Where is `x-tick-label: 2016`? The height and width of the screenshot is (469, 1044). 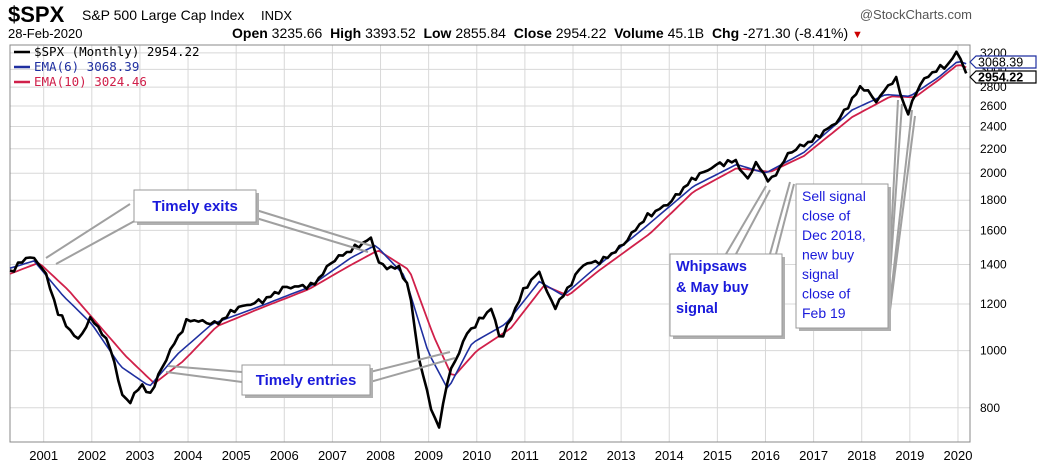
x-tick-label: 2016 is located at coordinates (765, 455).